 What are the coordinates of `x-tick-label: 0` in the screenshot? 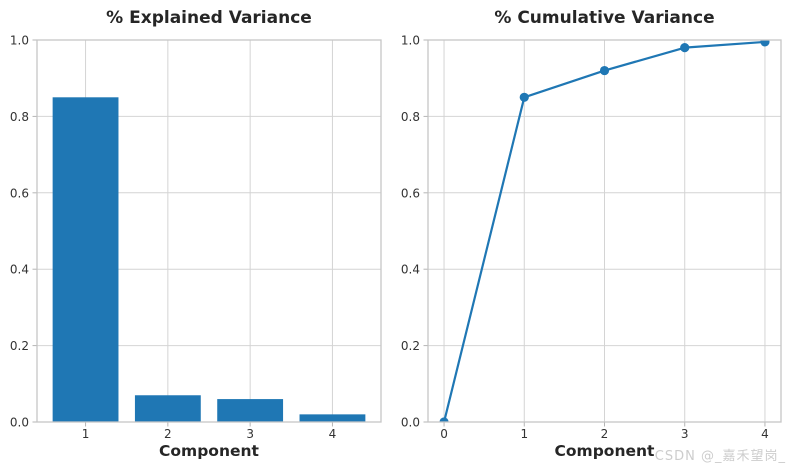 It's located at (444, 434).